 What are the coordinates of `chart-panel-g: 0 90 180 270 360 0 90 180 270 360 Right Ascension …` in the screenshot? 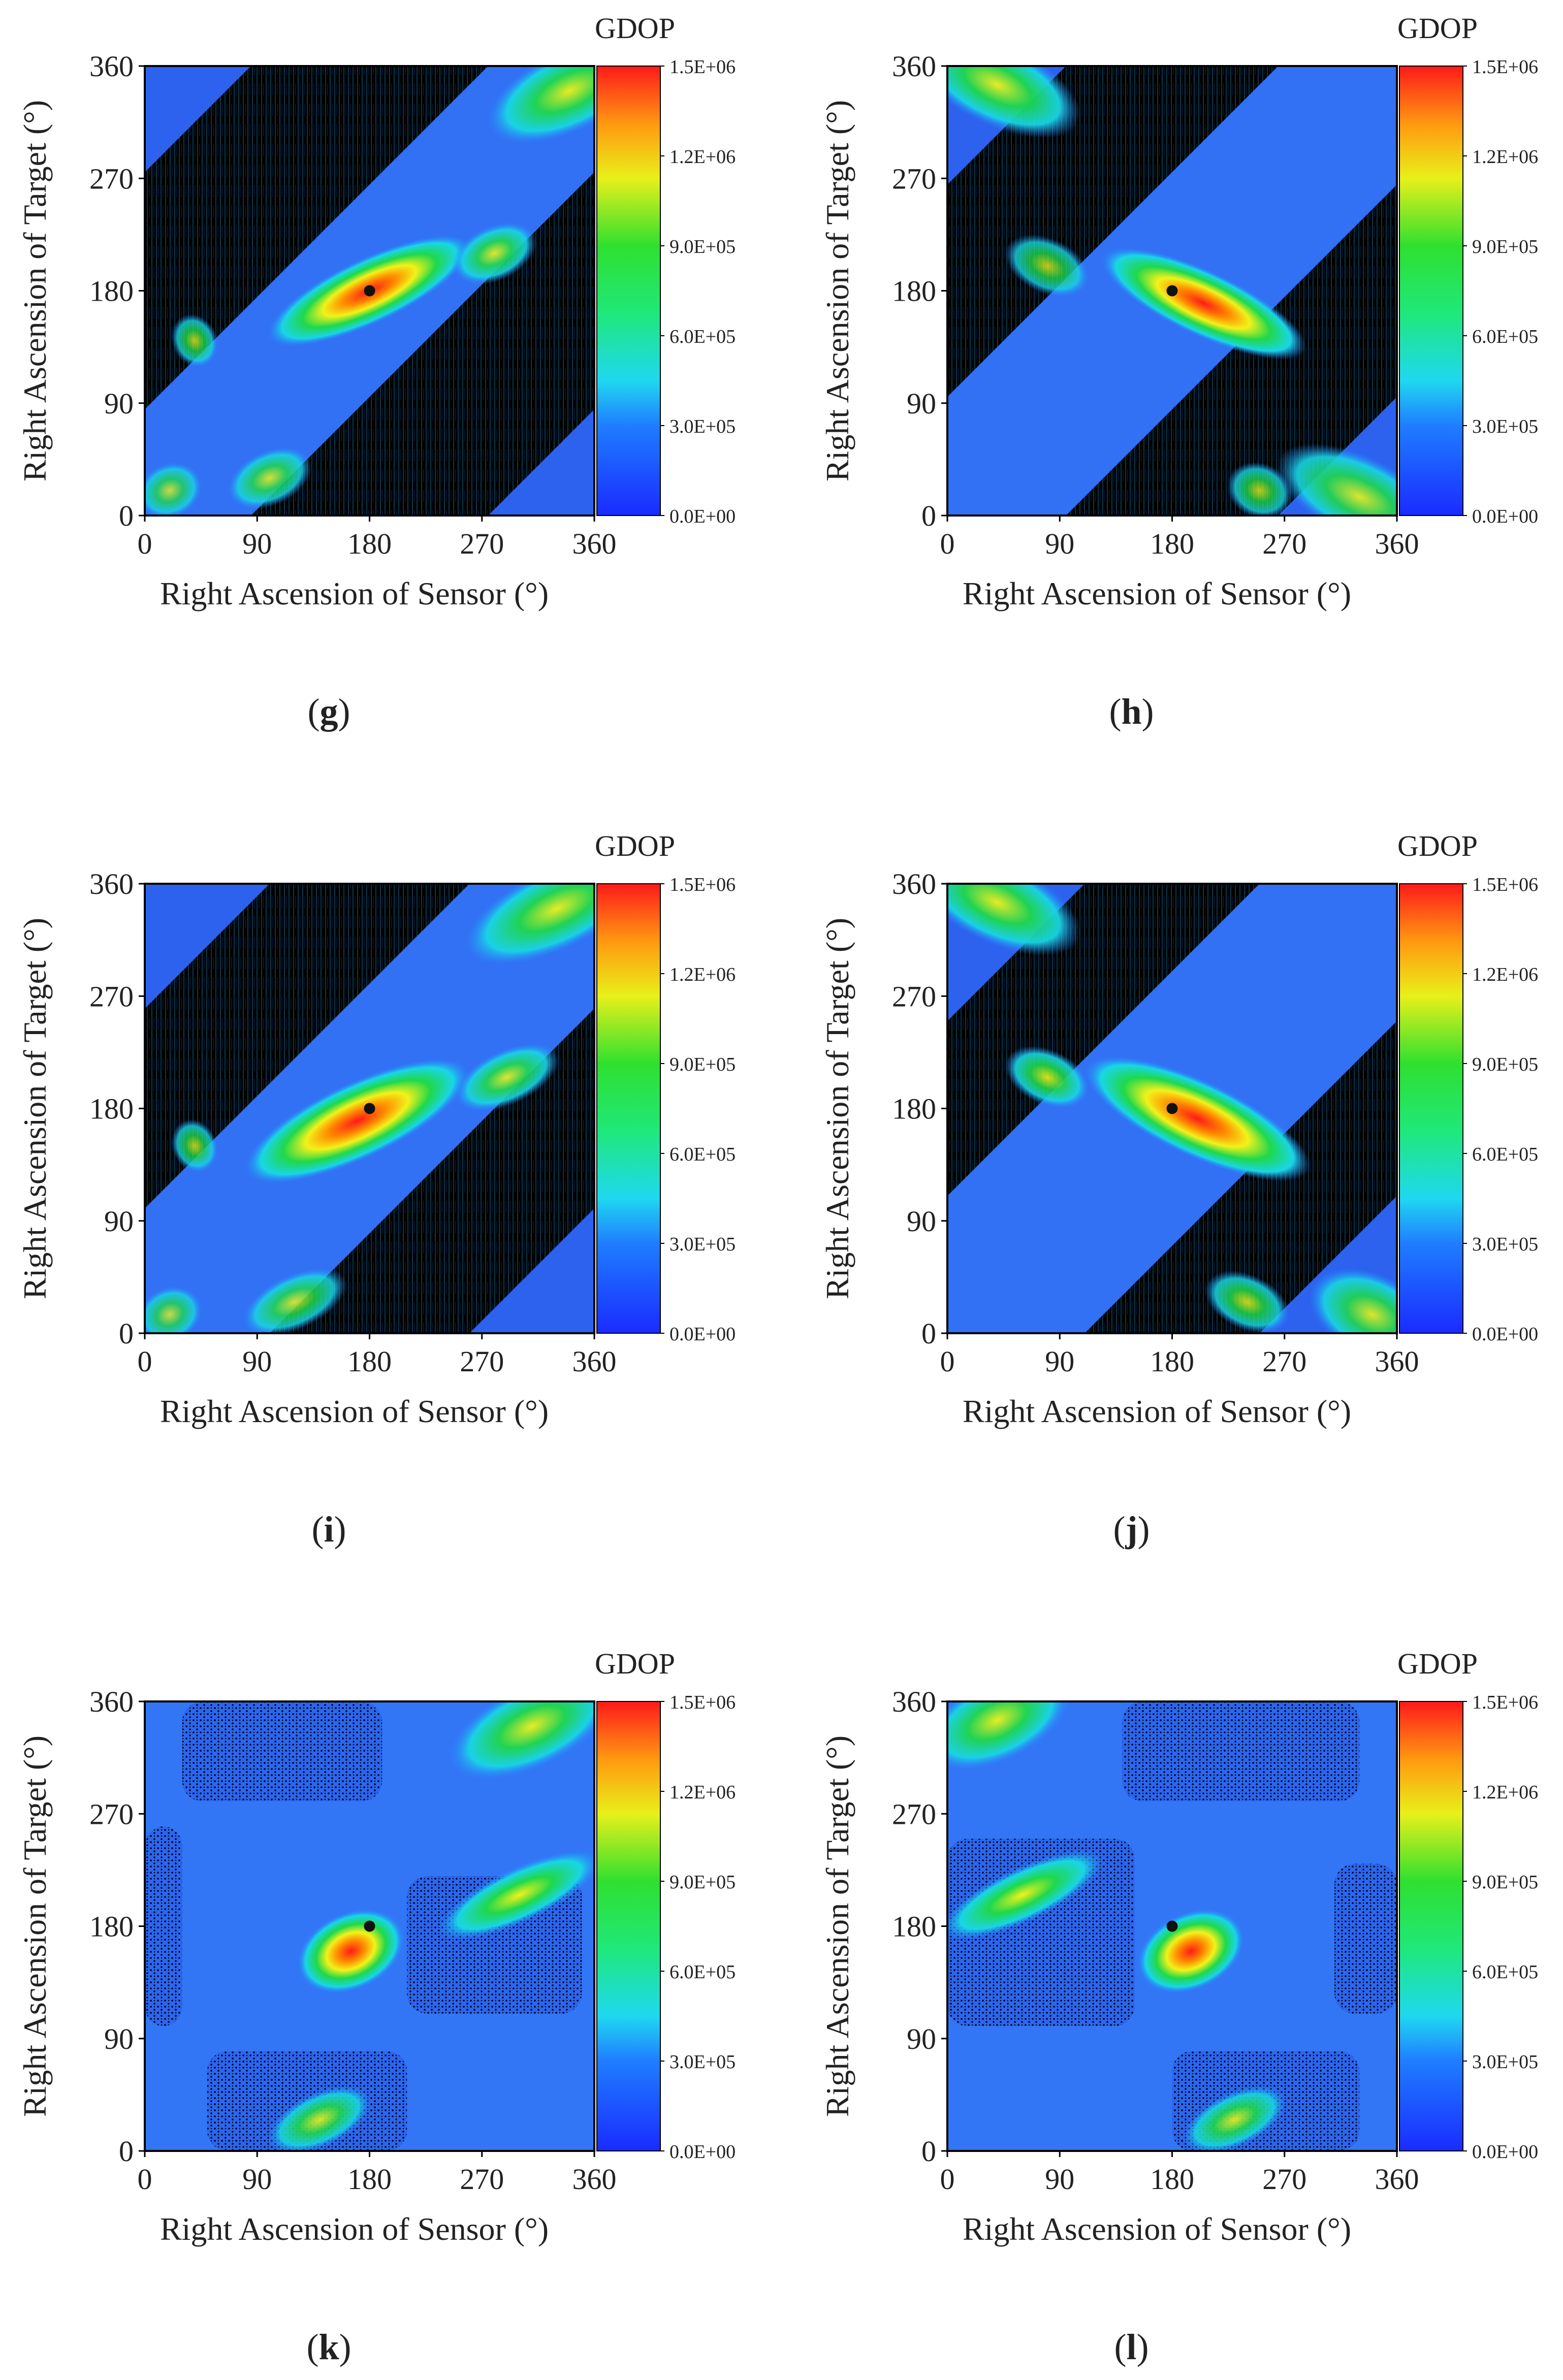 It's located at (376, 372).